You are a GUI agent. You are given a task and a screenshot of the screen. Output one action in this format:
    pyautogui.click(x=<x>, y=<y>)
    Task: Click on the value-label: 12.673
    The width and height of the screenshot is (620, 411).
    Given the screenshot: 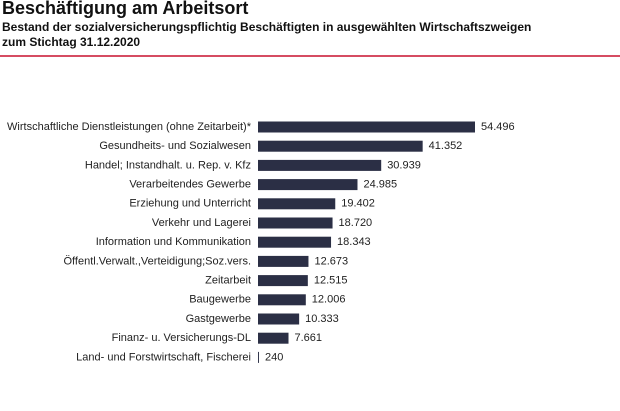 What is the action you would take?
    pyautogui.click(x=331, y=261)
    